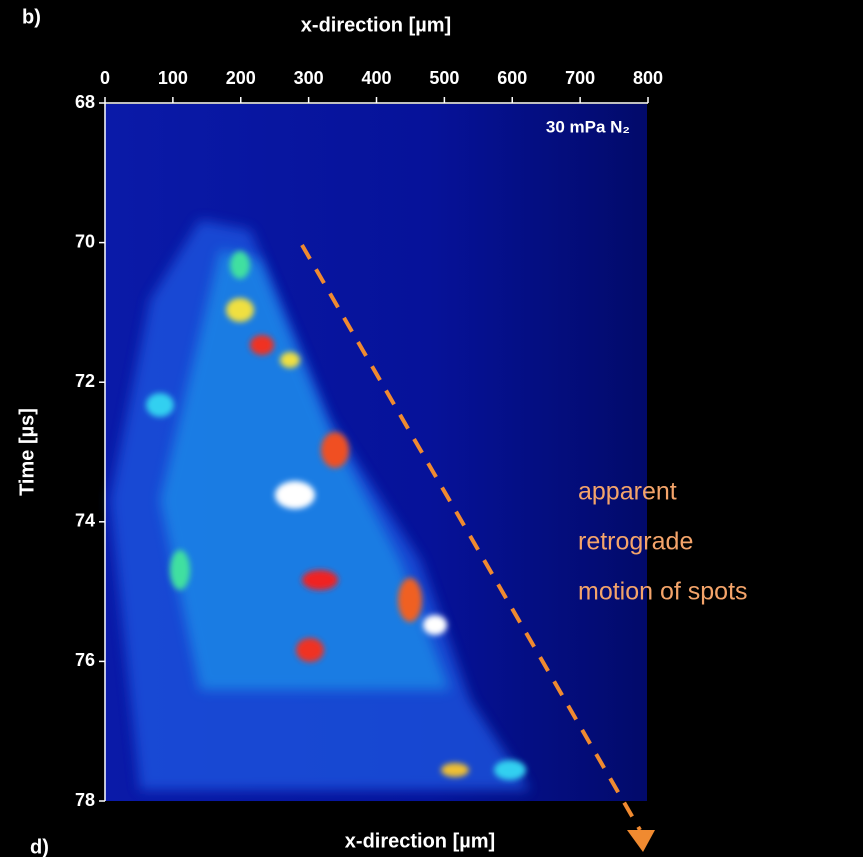 The height and width of the screenshot is (857, 863). What do you see at coordinates (85, 241) in the screenshot?
I see `y-tick-label: 70` at bounding box center [85, 241].